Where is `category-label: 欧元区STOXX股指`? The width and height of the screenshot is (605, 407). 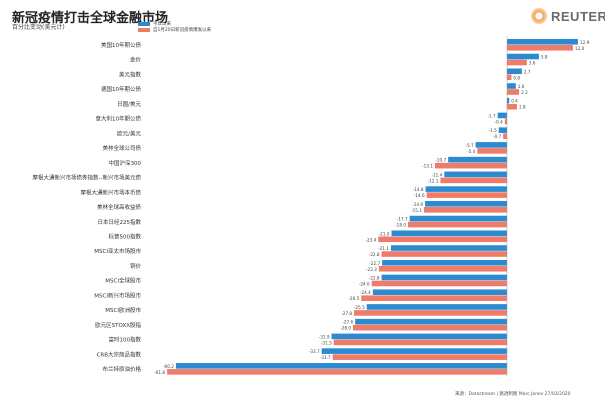
category-label: 欧元区STOXX股指 is located at coordinates (118, 325).